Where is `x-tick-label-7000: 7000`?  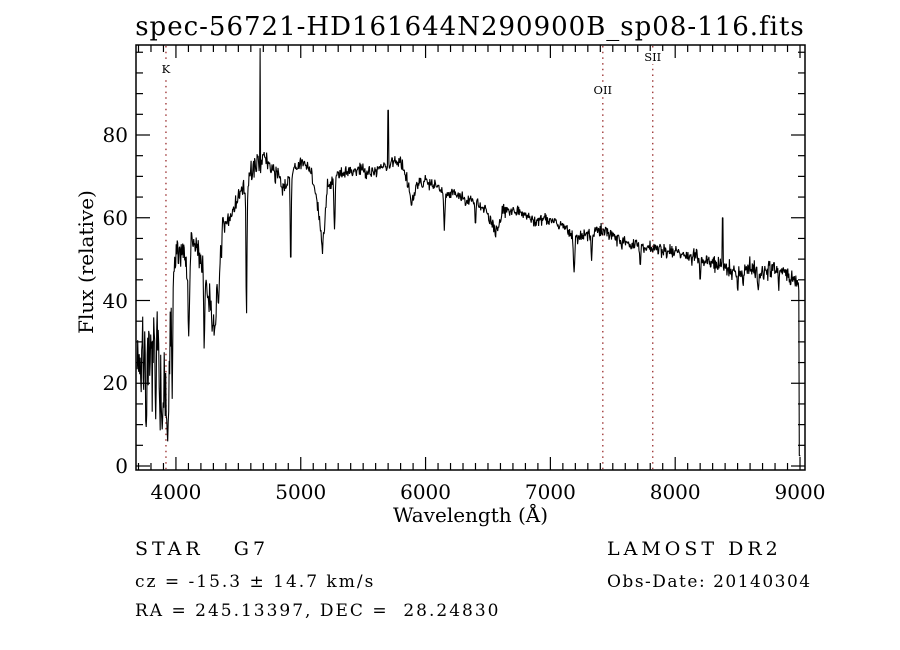 x-tick-label-7000: 7000 is located at coordinates (550, 492).